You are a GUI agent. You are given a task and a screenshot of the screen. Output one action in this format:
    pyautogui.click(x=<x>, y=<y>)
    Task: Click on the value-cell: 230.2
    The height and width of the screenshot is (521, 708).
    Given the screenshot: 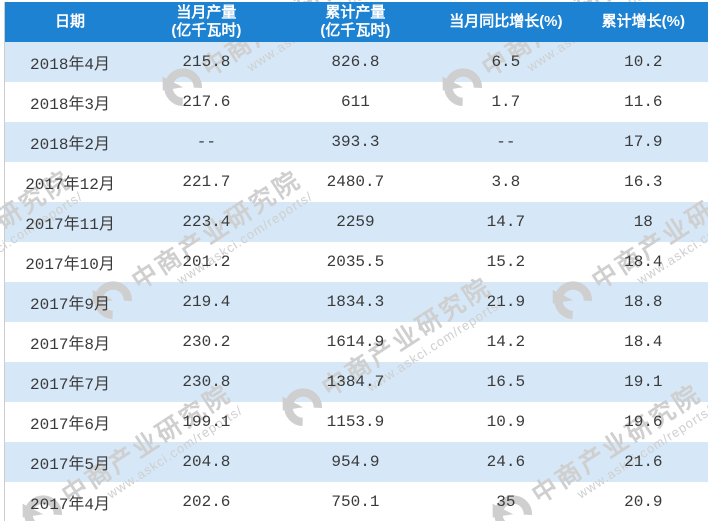 What is the action you would take?
    pyautogui.click(x=206, y=342)
    